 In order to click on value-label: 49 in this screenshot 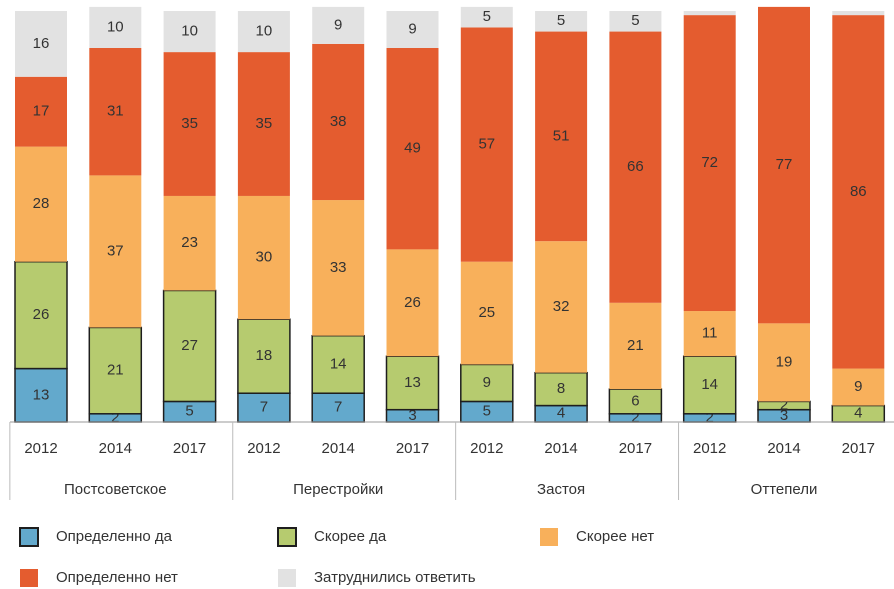, I will do `click(412, 148)`.